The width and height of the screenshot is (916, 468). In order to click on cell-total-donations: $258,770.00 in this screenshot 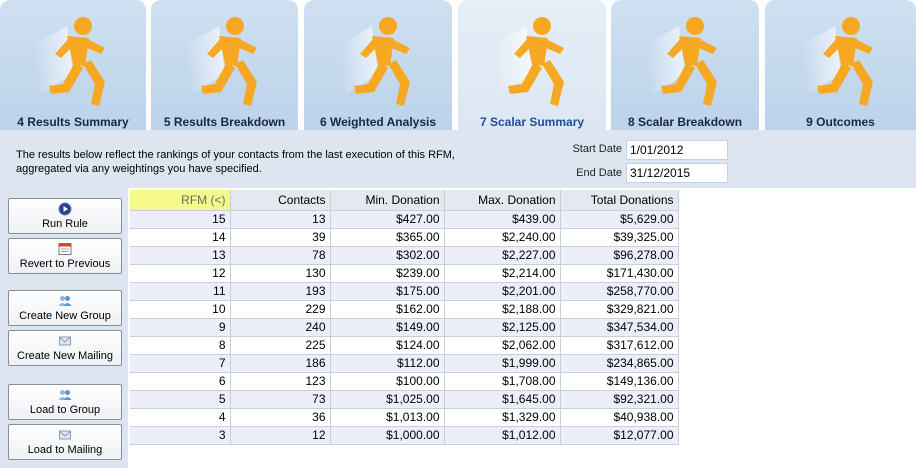, I will do `click(619, 291)`.